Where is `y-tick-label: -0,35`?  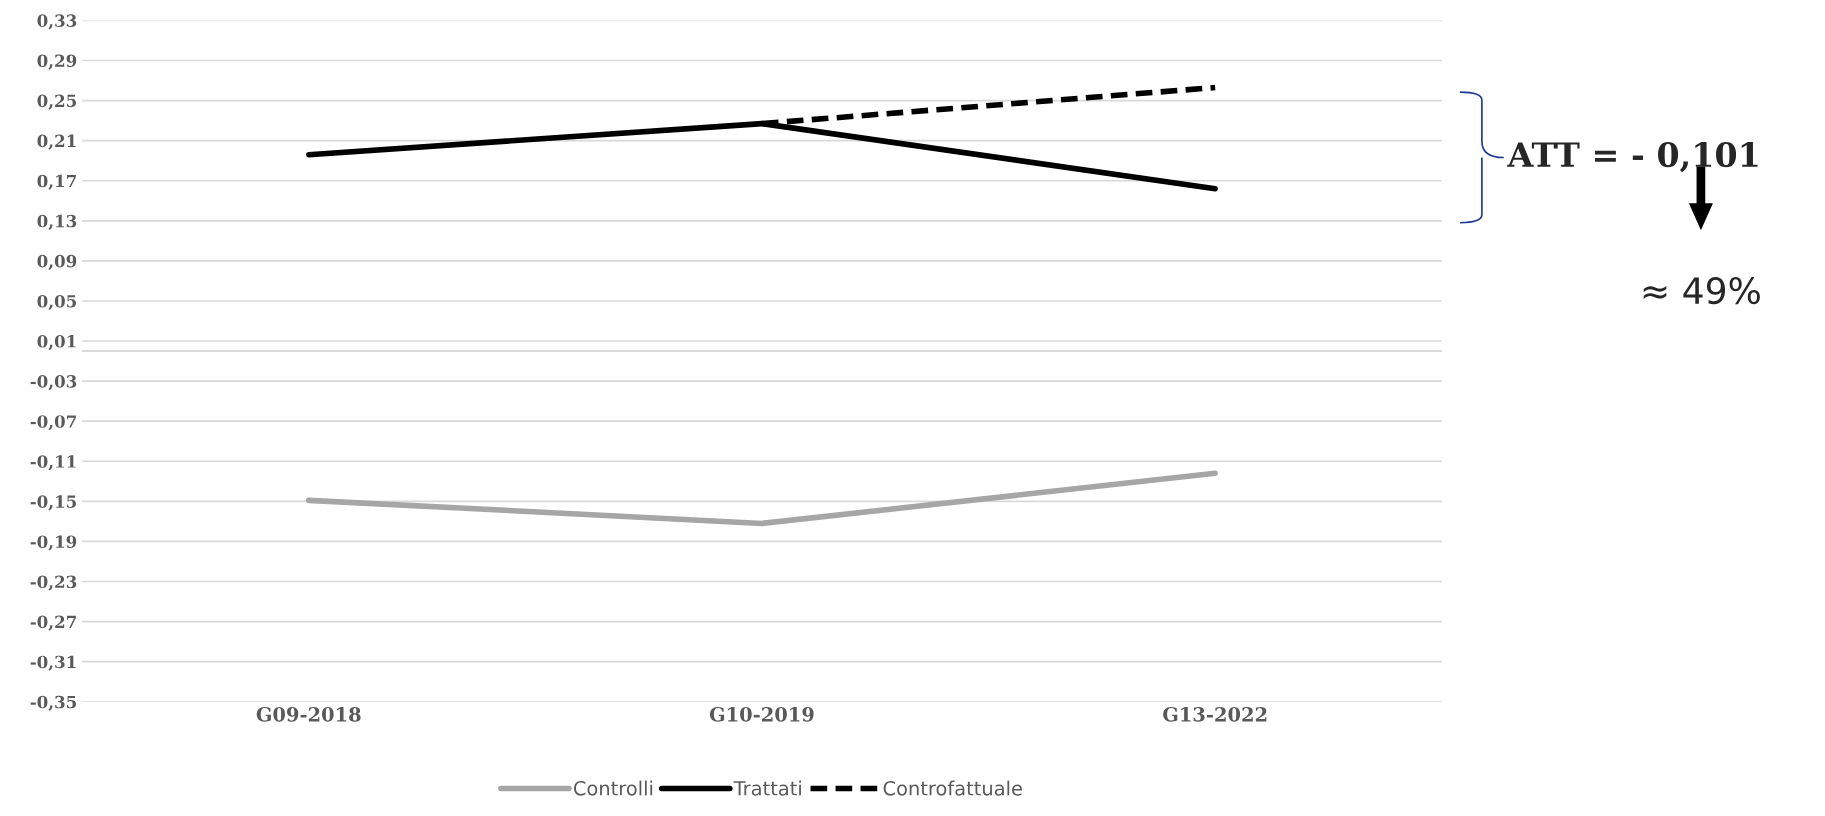 y-tick-label: -0,35 is located at coordinates (53, 703).